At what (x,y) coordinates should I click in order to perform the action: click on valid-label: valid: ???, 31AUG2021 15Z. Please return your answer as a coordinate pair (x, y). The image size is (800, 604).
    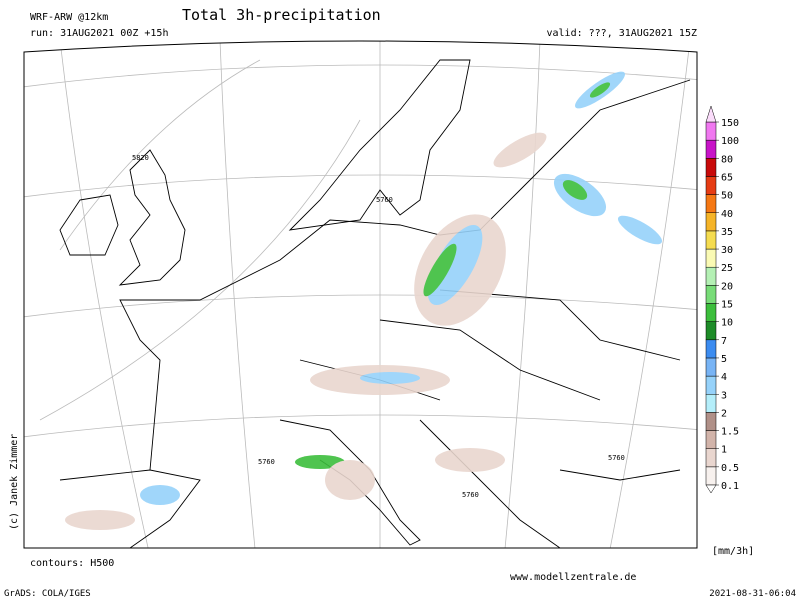
    Looking at the image, I should click on (621, 33).